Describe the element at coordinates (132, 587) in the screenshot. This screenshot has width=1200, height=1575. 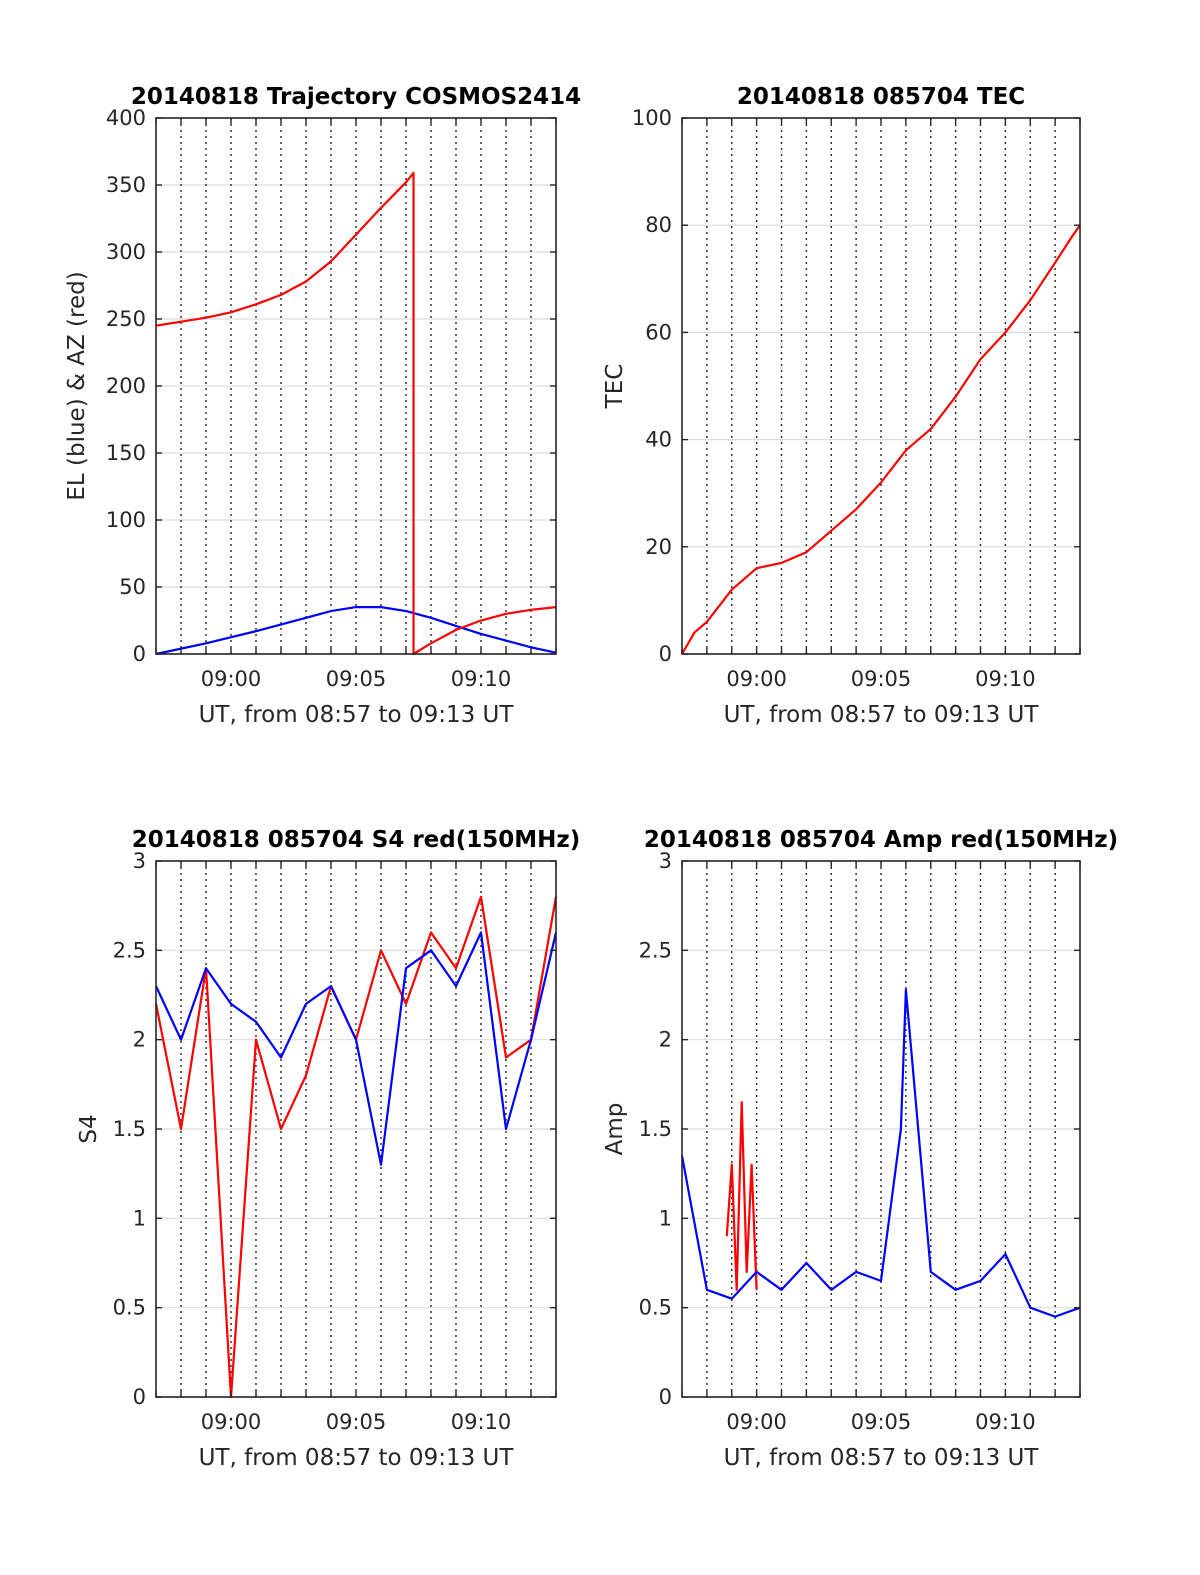
I see `y-tick-label: 50` at that location.